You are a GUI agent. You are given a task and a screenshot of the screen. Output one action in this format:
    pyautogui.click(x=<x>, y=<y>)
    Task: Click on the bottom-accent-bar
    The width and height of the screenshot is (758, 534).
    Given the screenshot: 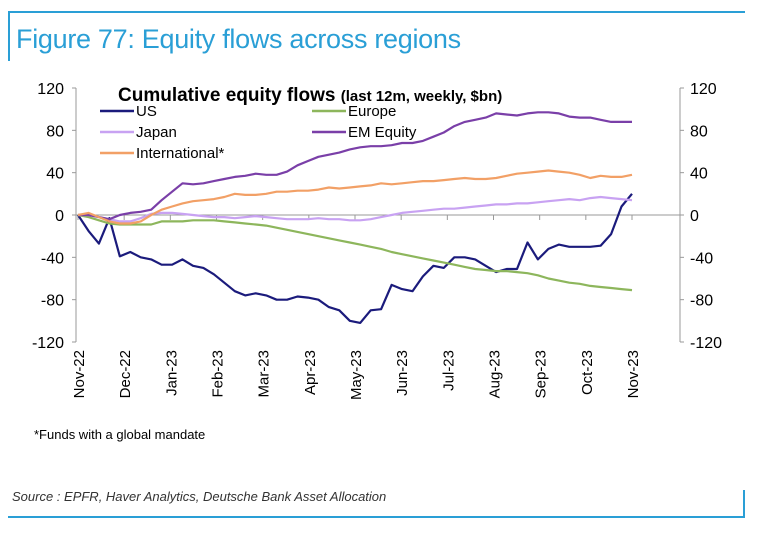 What is the action you would take?
    pyautogui.click(x=744, y=504)
    